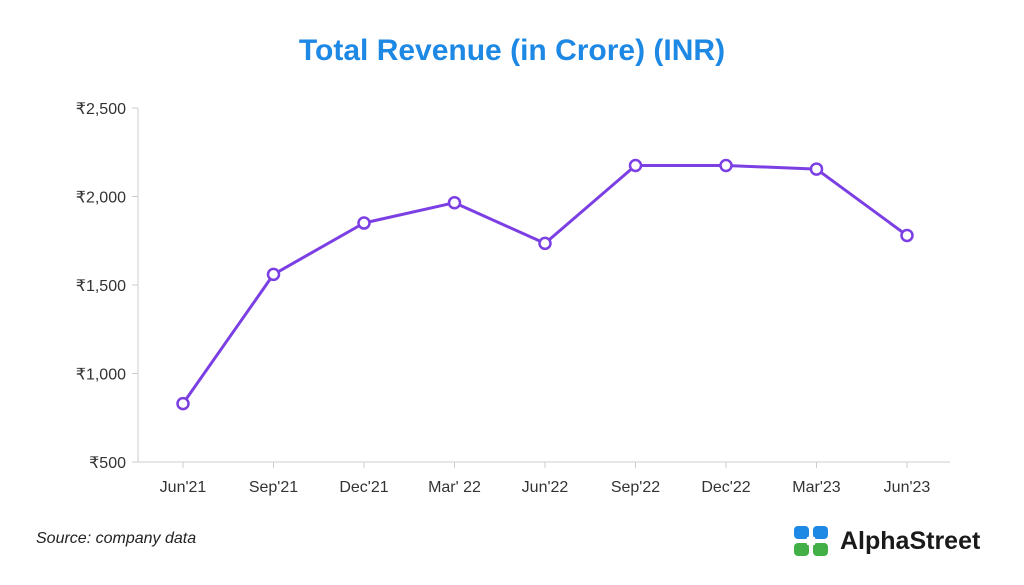 This screenshot has width=1024, height=585. Describe the element at coordinates (116, 538) in the screenshot. I see `source-note: Source: company data` at that location.